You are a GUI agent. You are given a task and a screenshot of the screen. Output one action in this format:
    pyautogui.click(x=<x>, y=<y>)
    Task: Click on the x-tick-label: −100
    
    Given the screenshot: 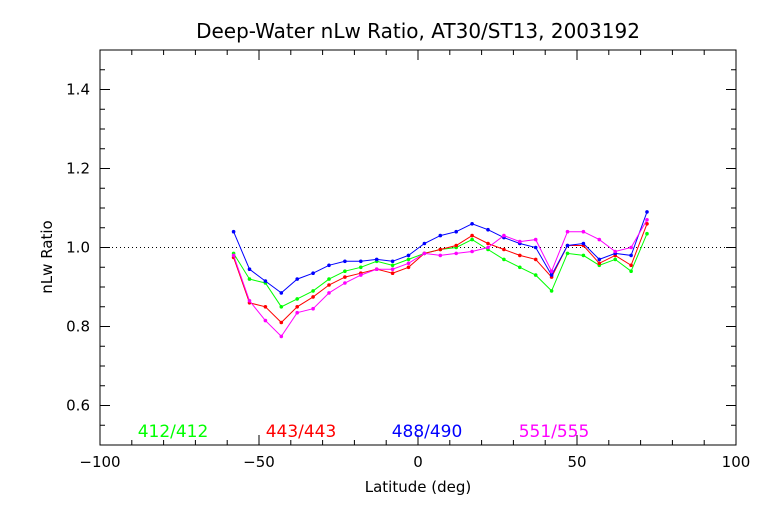 What is the action you would take?
    pyautogui.click(x=99, y=462)
    